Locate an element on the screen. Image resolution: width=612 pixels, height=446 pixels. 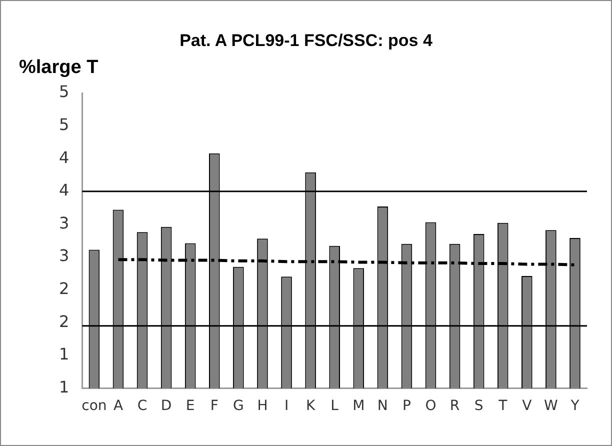
x-tick-label: C is located at coordinates (142, 406).